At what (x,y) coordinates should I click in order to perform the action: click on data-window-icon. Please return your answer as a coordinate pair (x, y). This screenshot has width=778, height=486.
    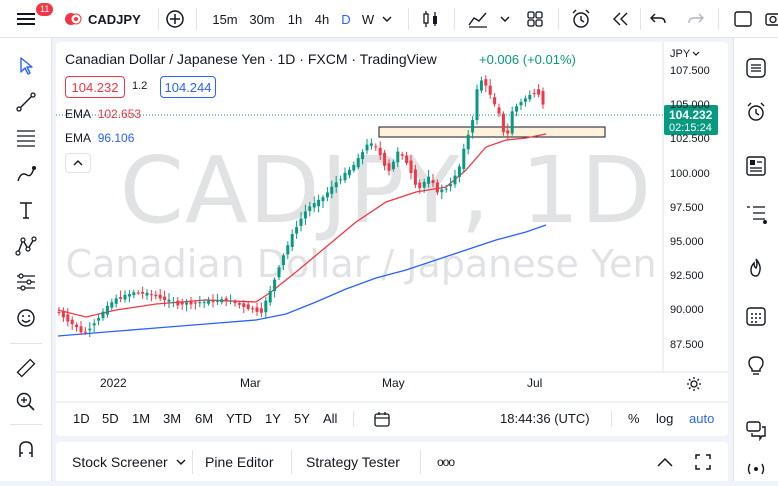
    Looking at the image, I should click on (756, 166).